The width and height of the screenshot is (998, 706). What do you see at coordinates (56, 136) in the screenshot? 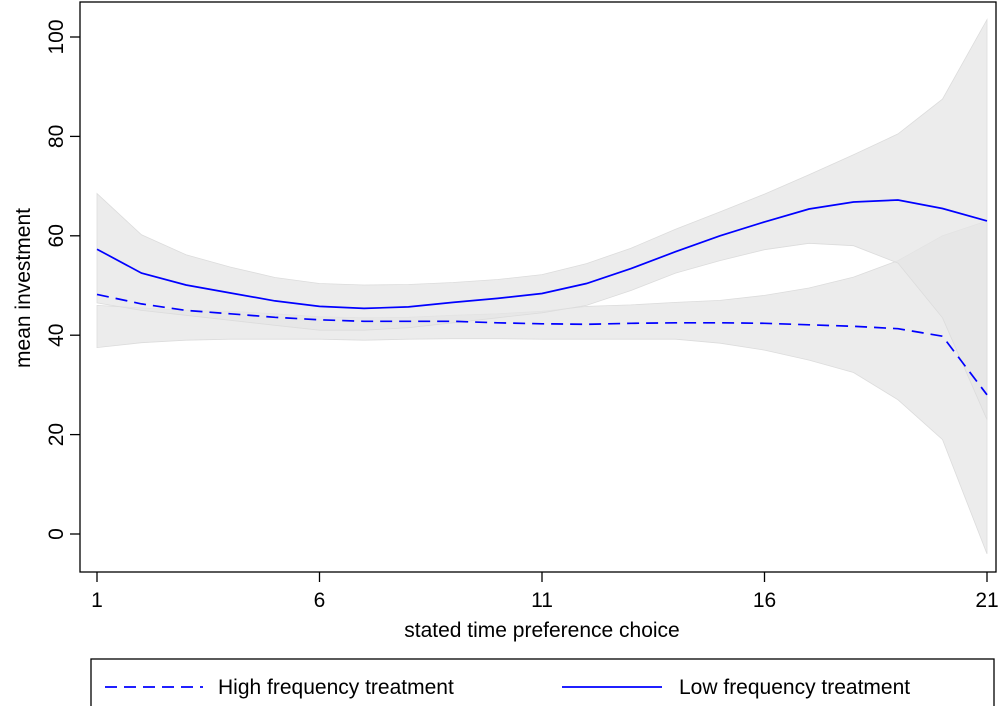
I see `y-tick-label: 80` at bounding box center [56, 136].